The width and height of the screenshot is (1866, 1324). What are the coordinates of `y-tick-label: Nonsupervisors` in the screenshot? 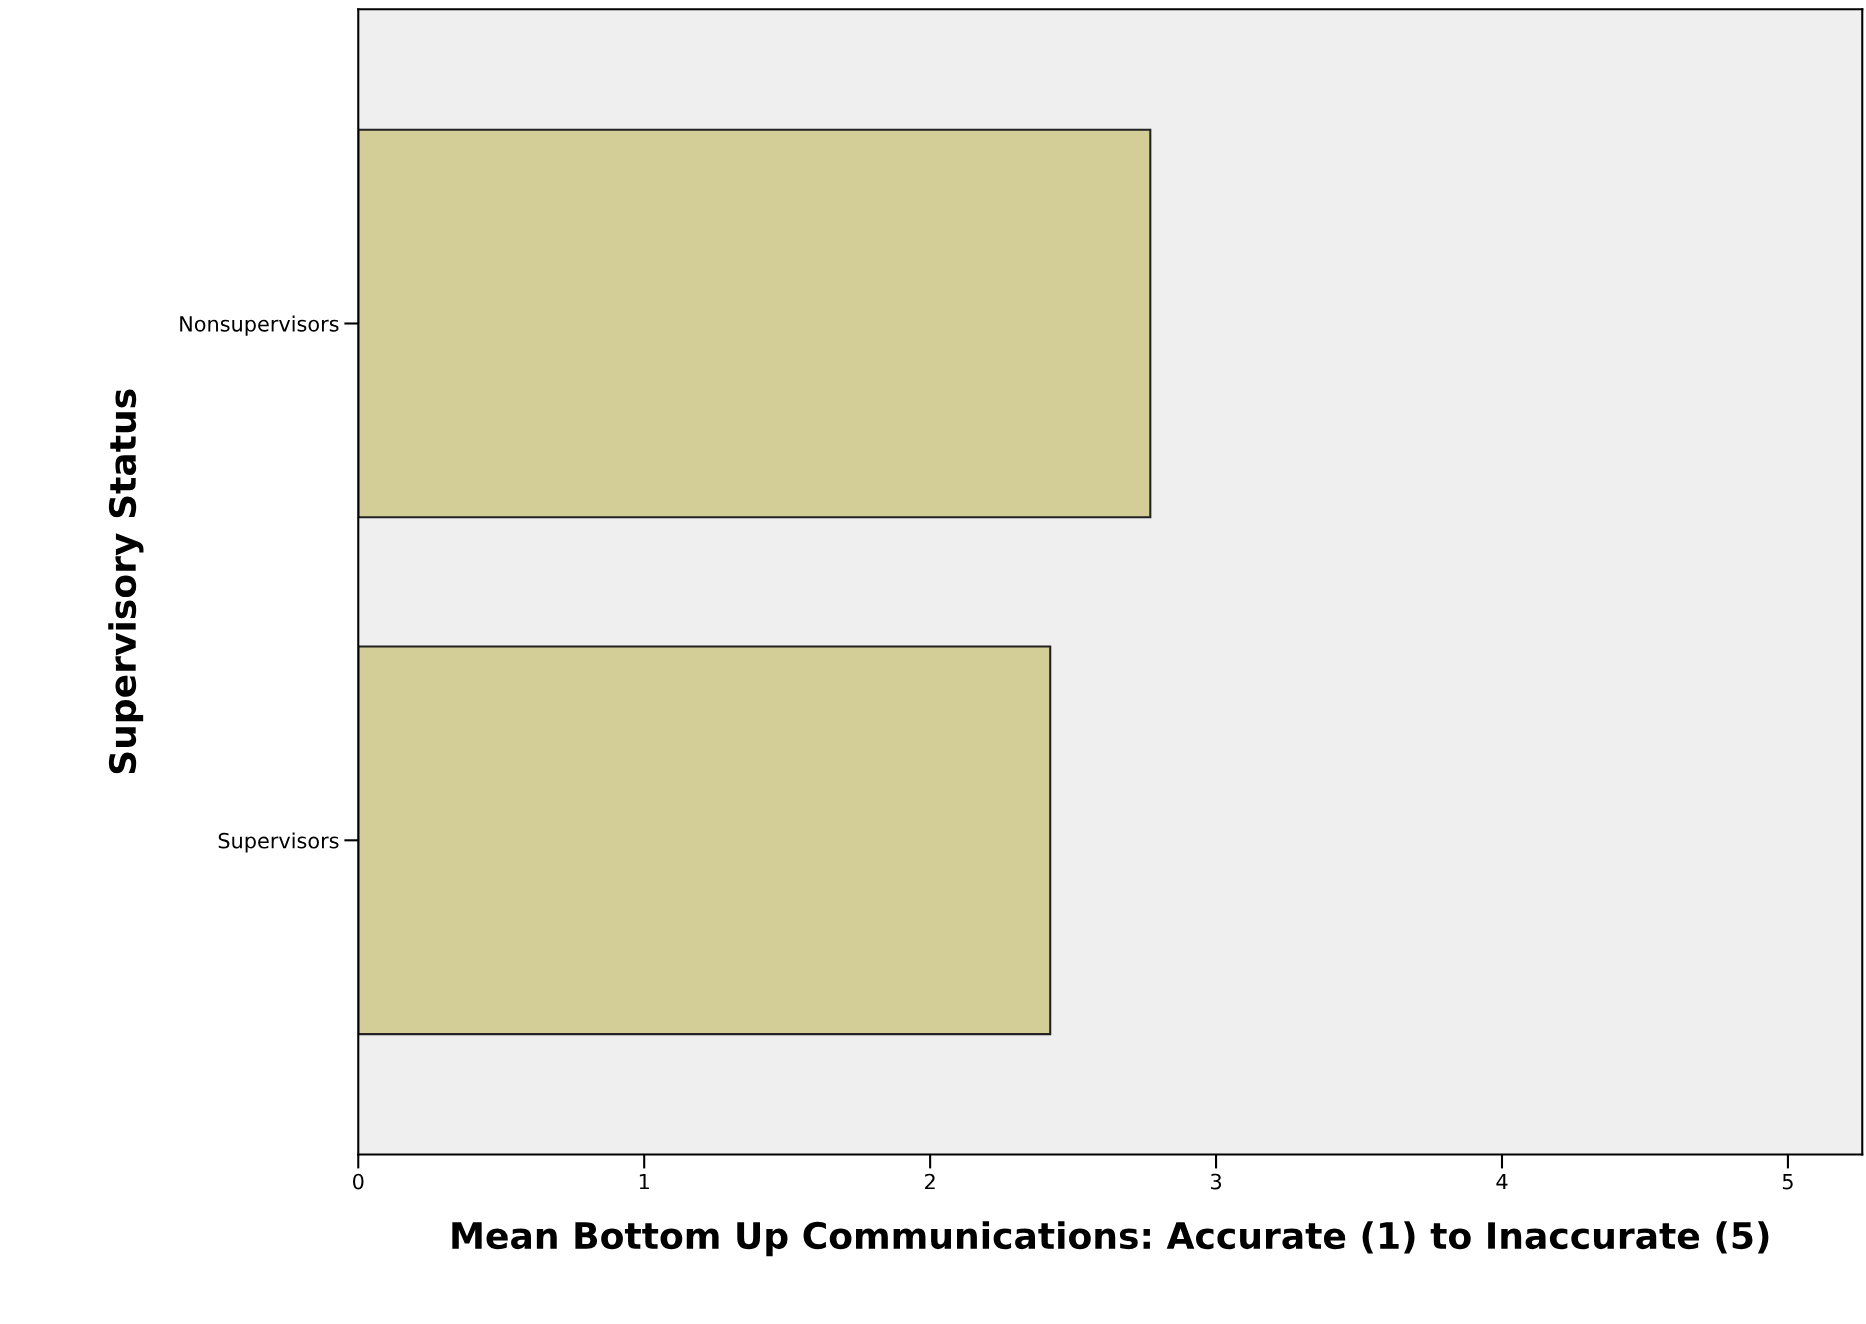 It's located at (259, 325).